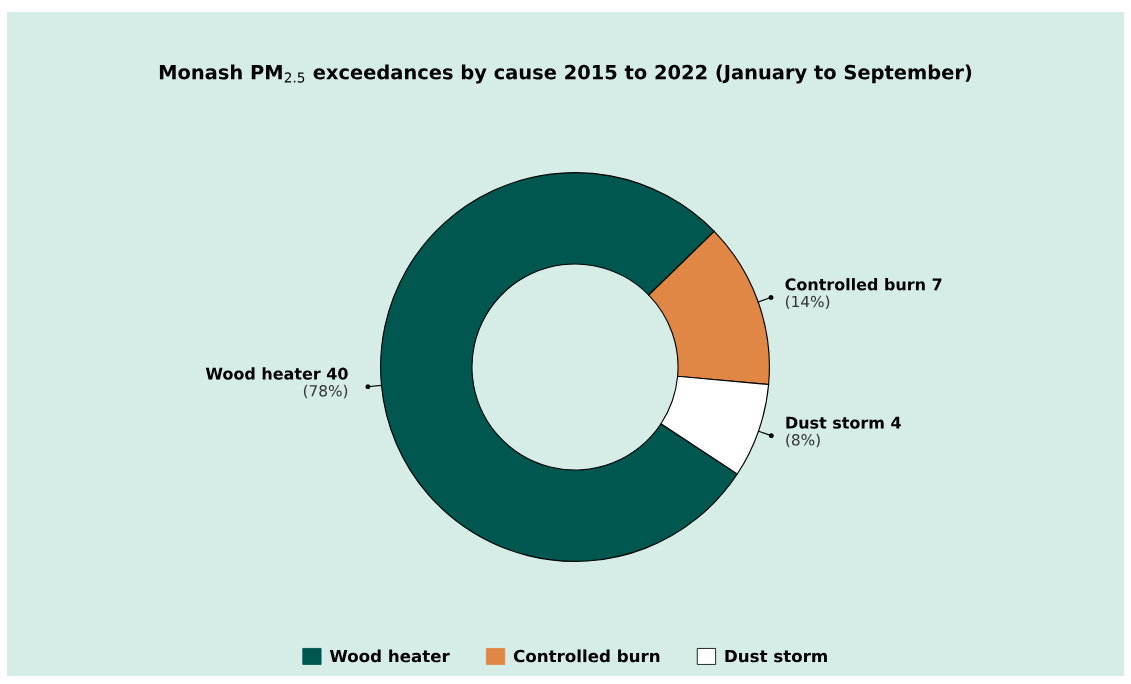 The width and height of the screenshot is (1131, 684). Describe the element at coordinates (776, 656) in the screenshot. I see `legend-label: Dust storm` at that location.